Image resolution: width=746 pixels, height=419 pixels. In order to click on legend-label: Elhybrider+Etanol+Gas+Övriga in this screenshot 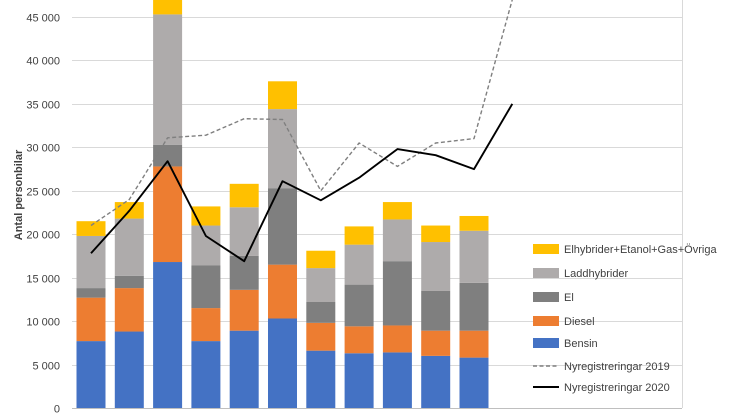, I will do `click(640, 250)`.